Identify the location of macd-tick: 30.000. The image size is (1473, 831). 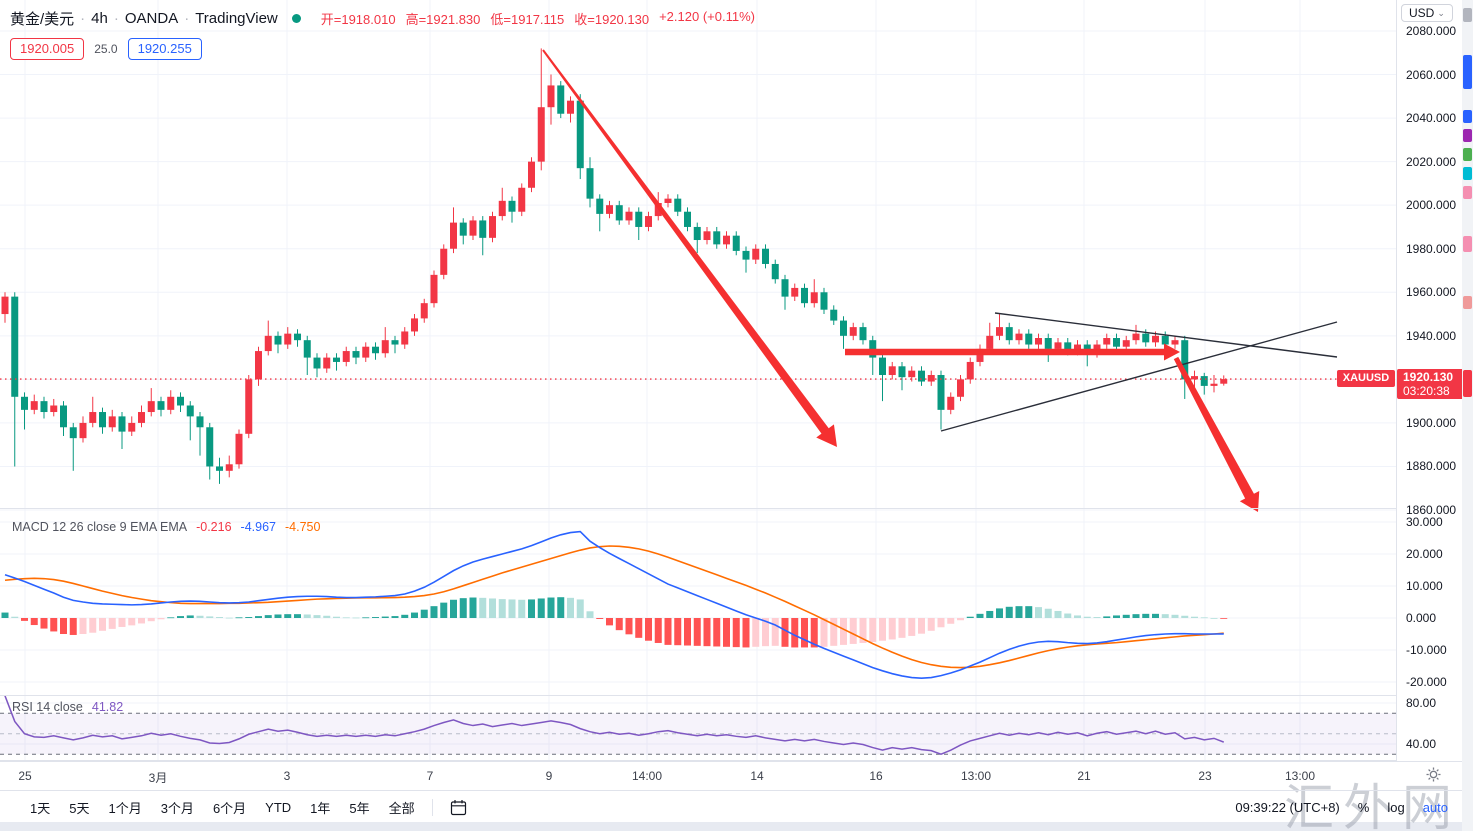
(1424, 522).